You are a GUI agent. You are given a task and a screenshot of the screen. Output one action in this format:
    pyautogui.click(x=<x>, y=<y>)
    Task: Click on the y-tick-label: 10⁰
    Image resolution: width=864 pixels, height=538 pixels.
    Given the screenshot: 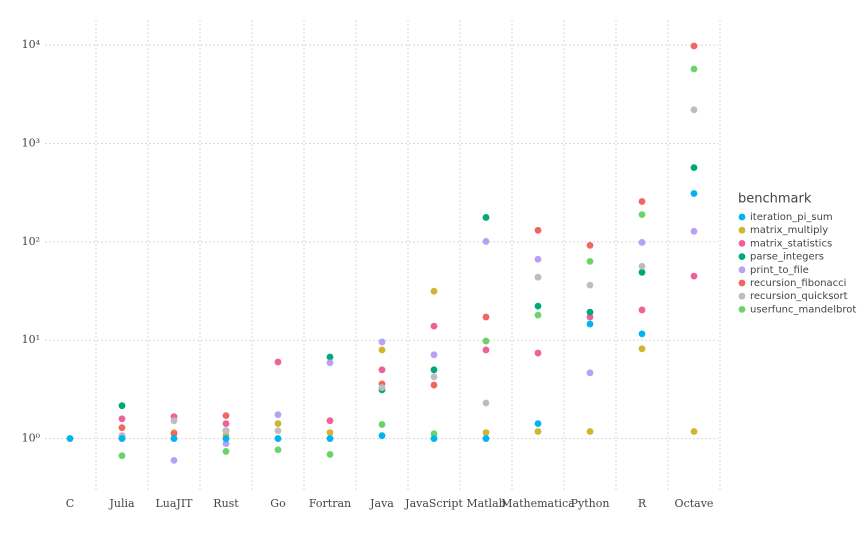 What is the action you would take?
    pyautogui.click(x=31, y=438)
    